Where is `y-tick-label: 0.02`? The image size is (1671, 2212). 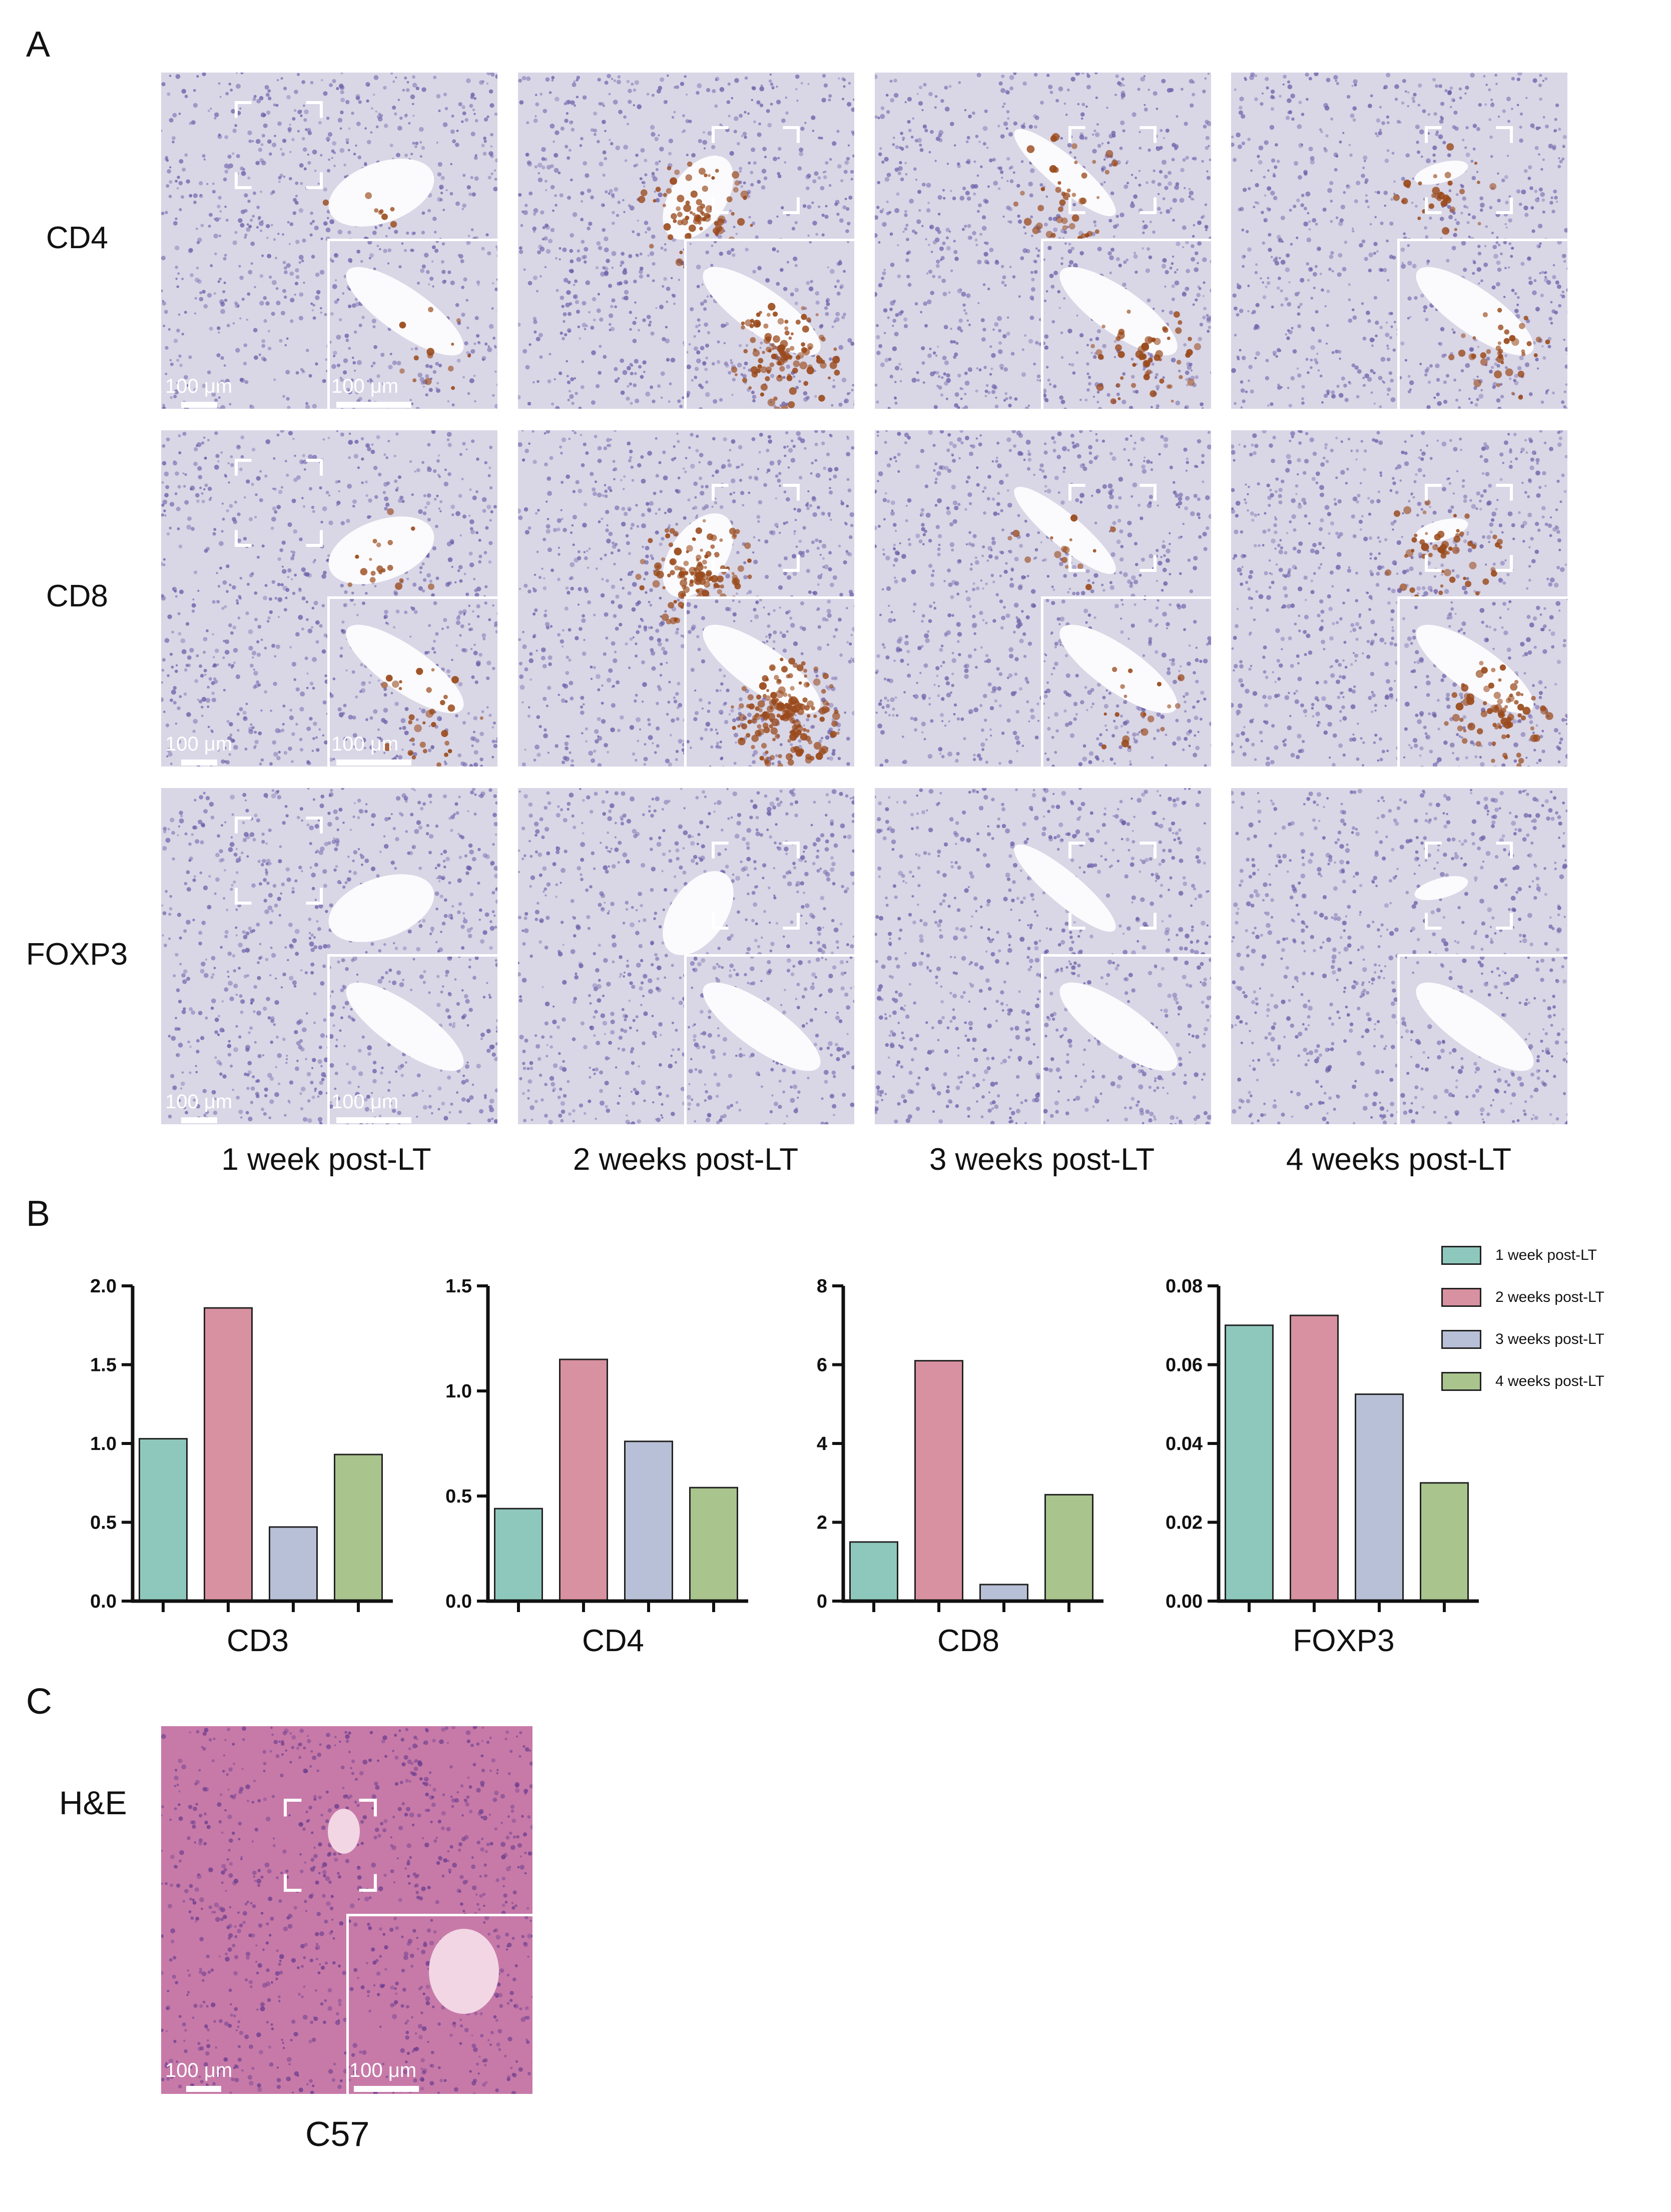
y-tick-label: 0.02 is located at coordinates (1184, 1523).